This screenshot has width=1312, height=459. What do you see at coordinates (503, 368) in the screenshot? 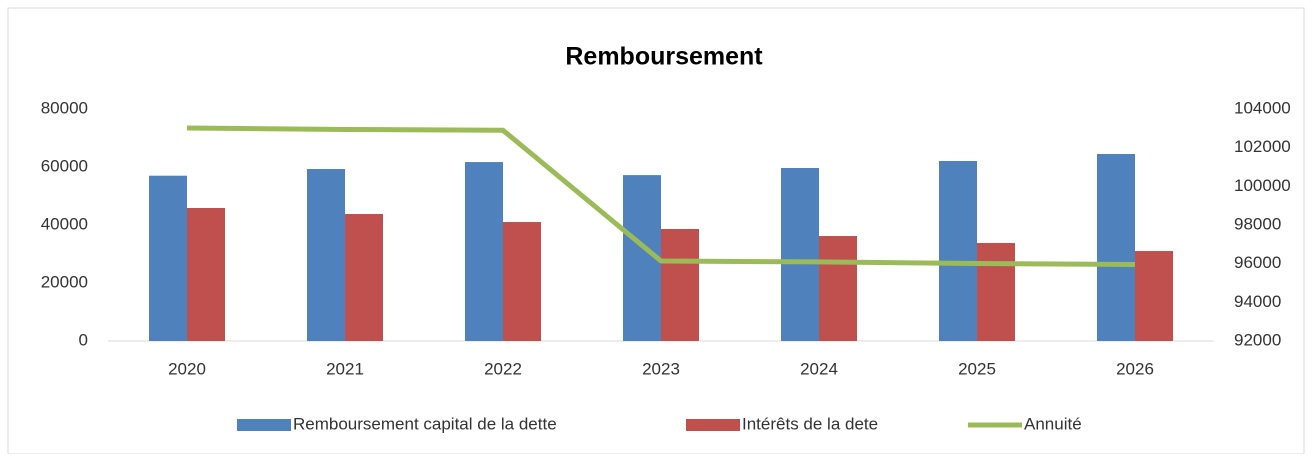
I see `x-tick-label: 2022` at bounding box center [503, 368].